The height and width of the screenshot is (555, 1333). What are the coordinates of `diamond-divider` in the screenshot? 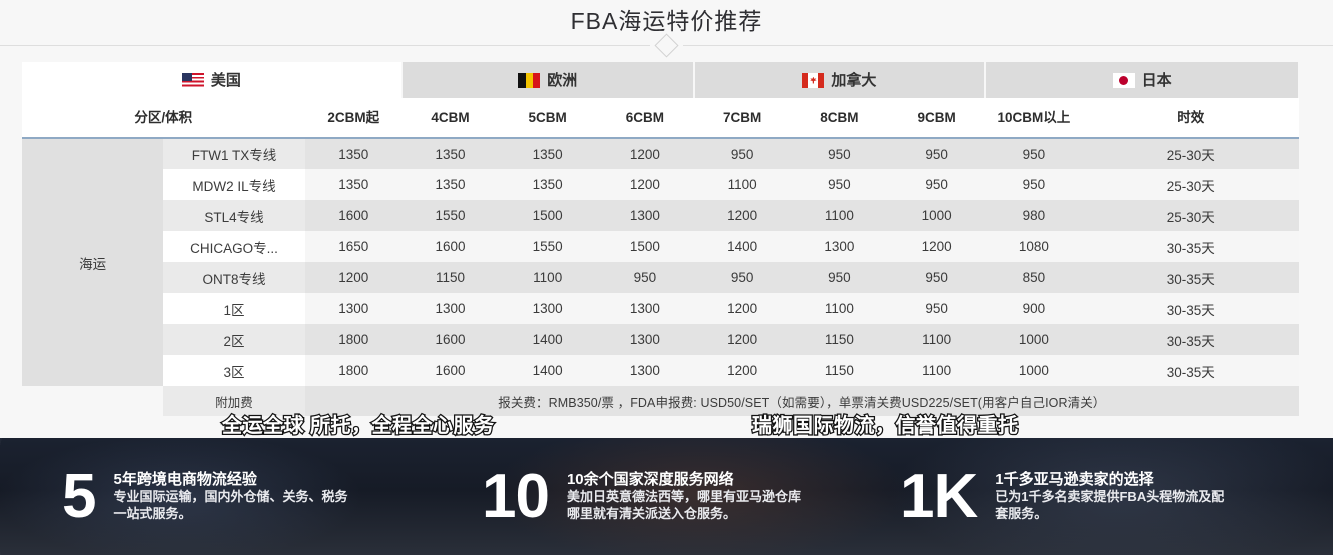 It's located at (666, 45).